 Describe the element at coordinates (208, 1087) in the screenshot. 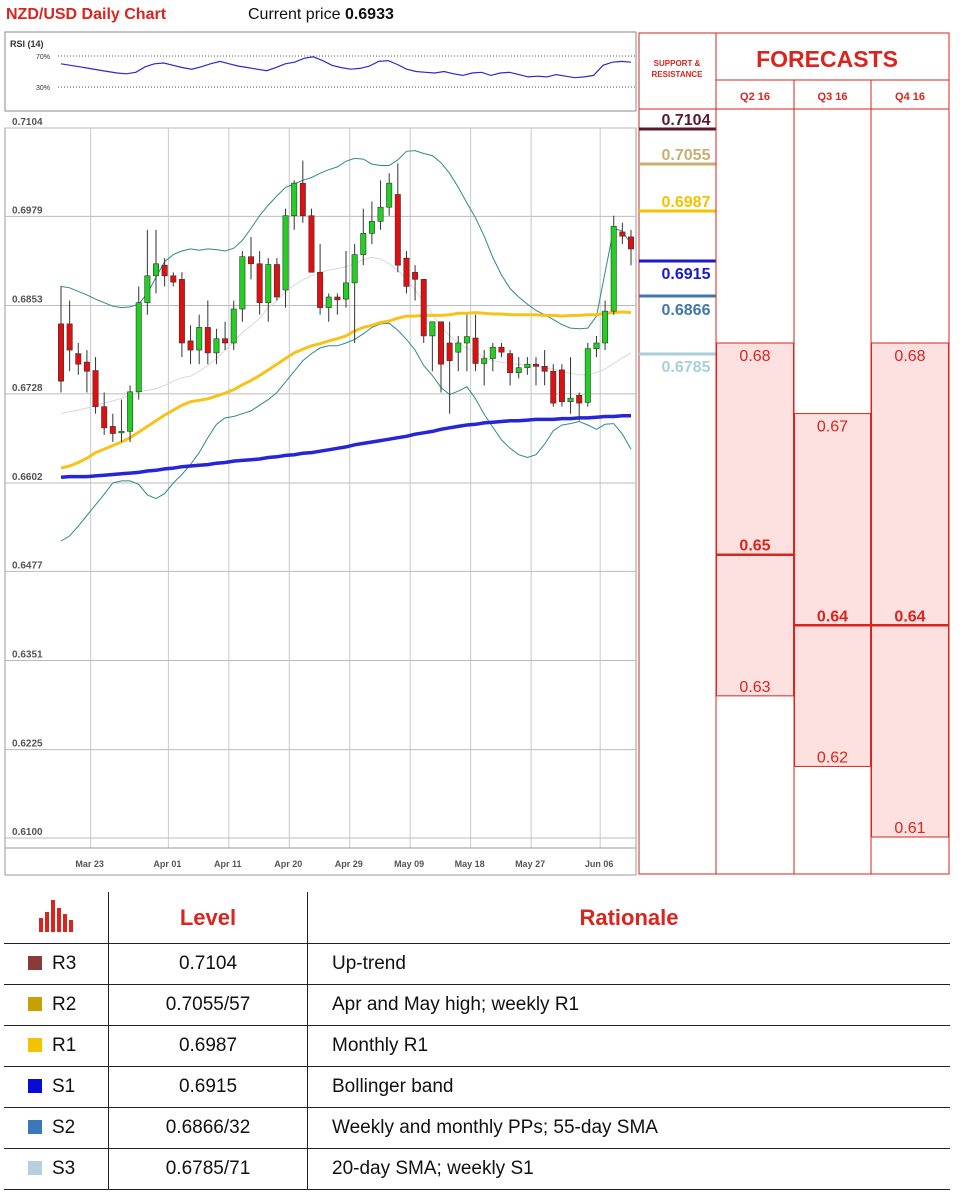

I see `level-value: 0.6915` at that location.